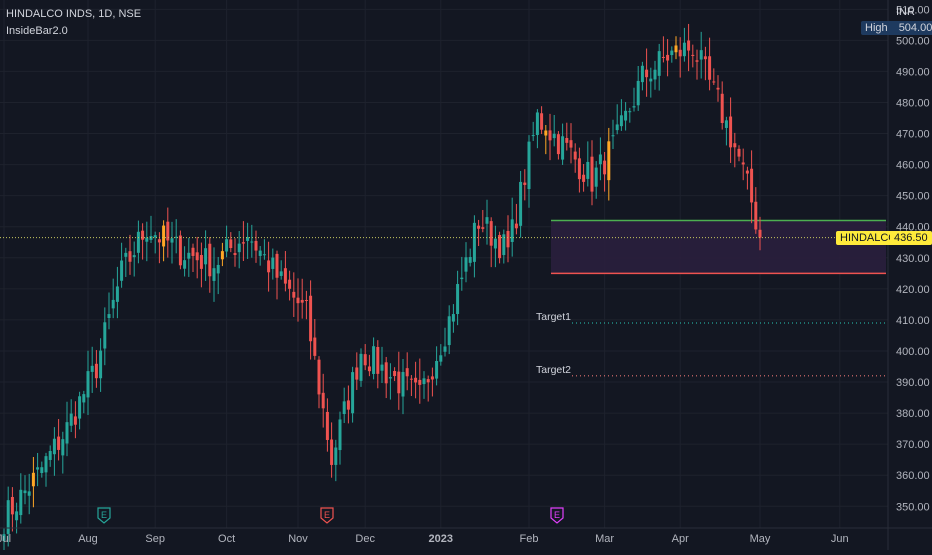 The image size is (932, 555). I want to click on target-label: Target1, so click(553, 317).